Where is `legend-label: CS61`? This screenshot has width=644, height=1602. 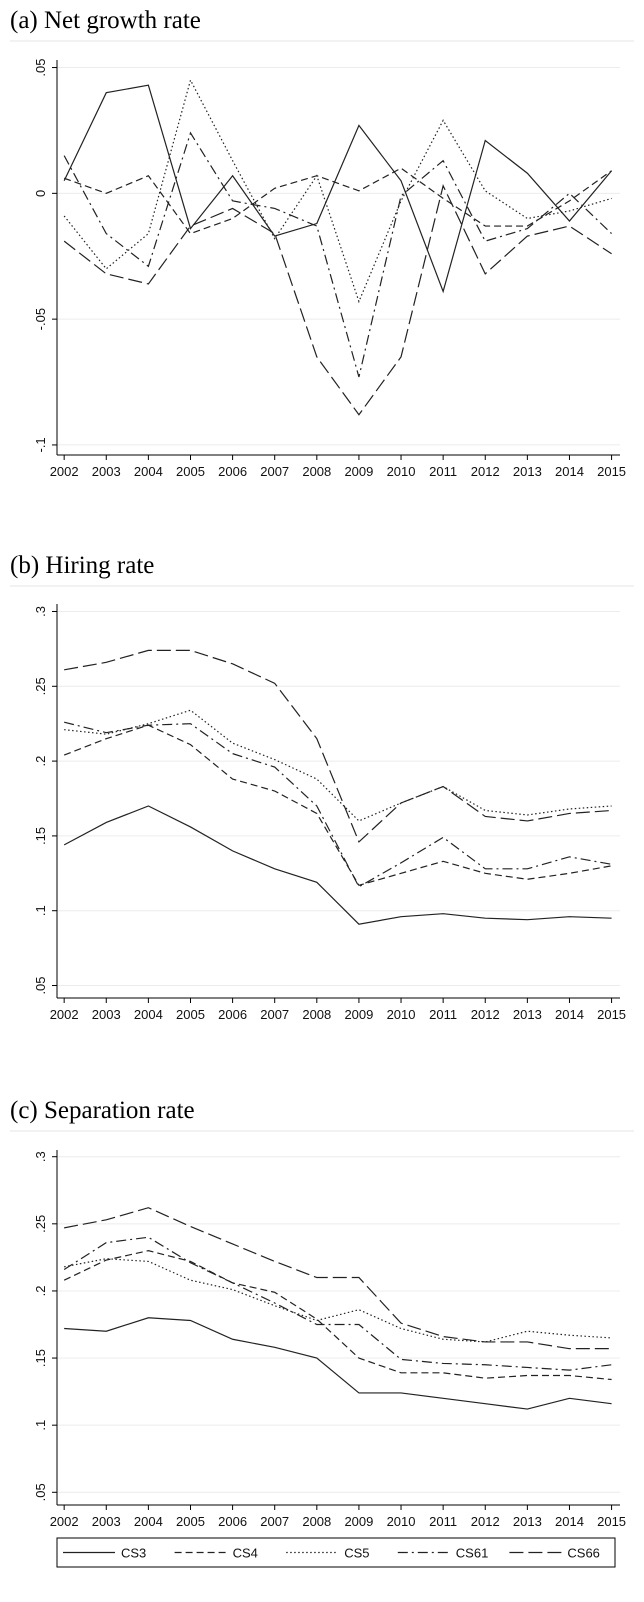
legend-label: CS61 is located at coordinates (472, 1553).